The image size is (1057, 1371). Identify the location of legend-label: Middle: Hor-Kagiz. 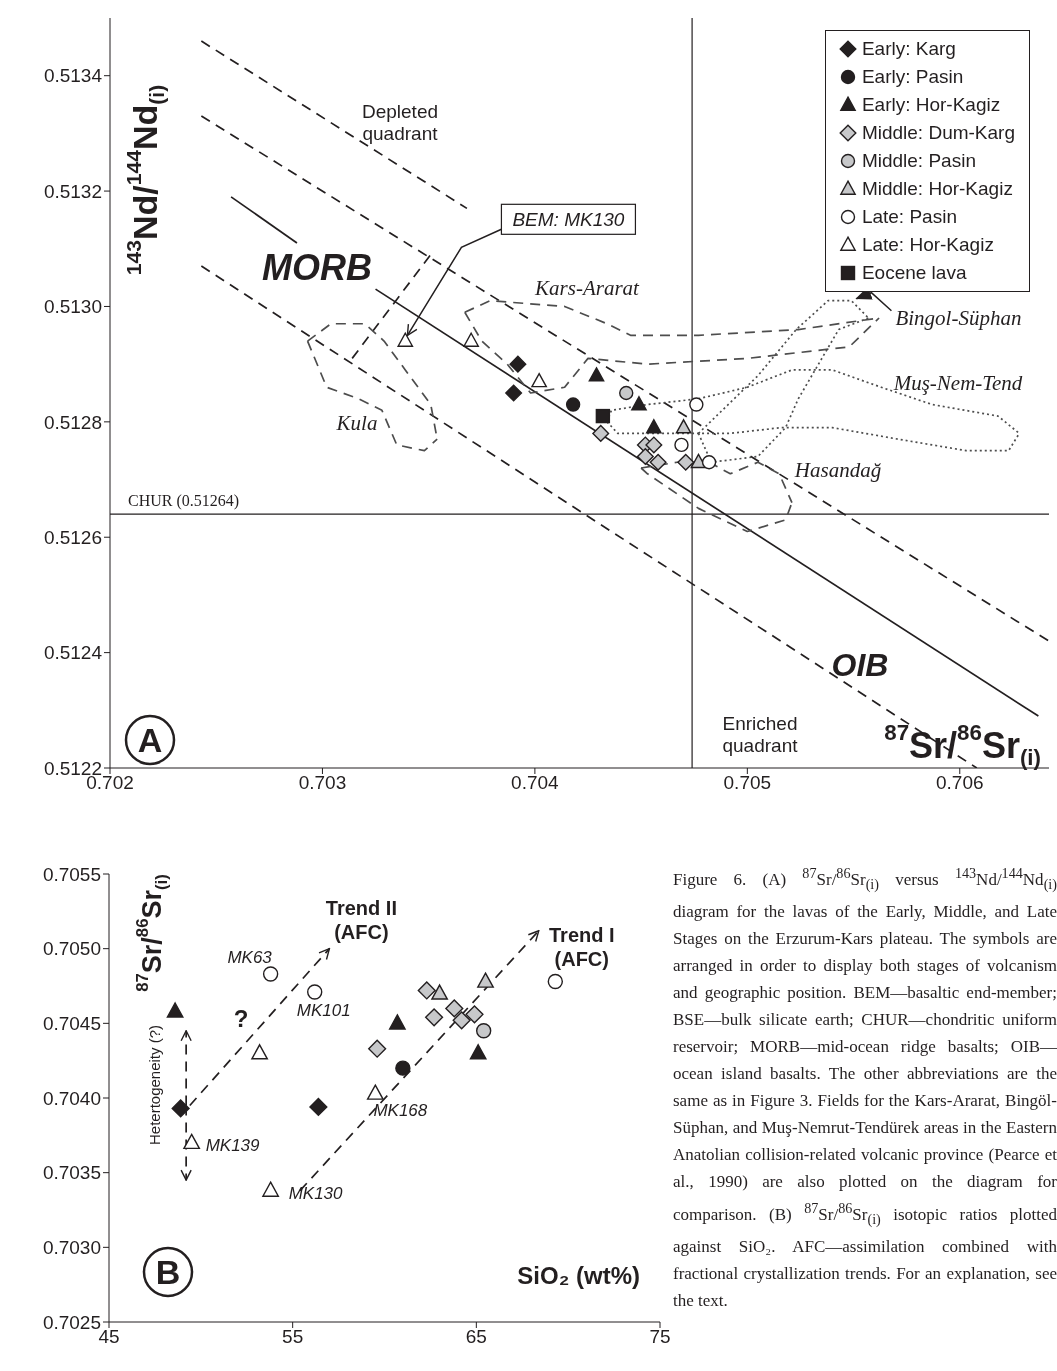
(937, 189).